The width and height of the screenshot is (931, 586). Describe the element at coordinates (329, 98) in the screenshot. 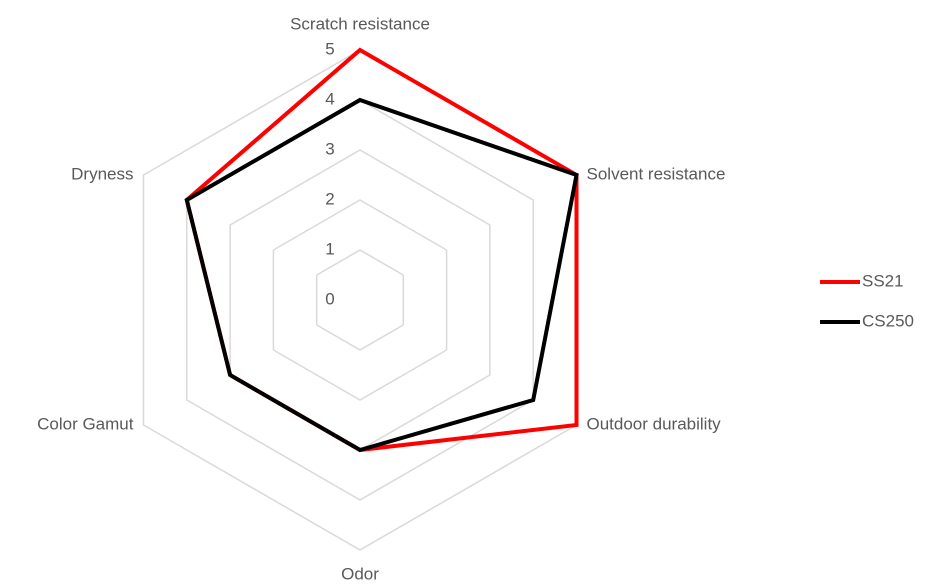

I see `r-tick-label: 4` at that location.